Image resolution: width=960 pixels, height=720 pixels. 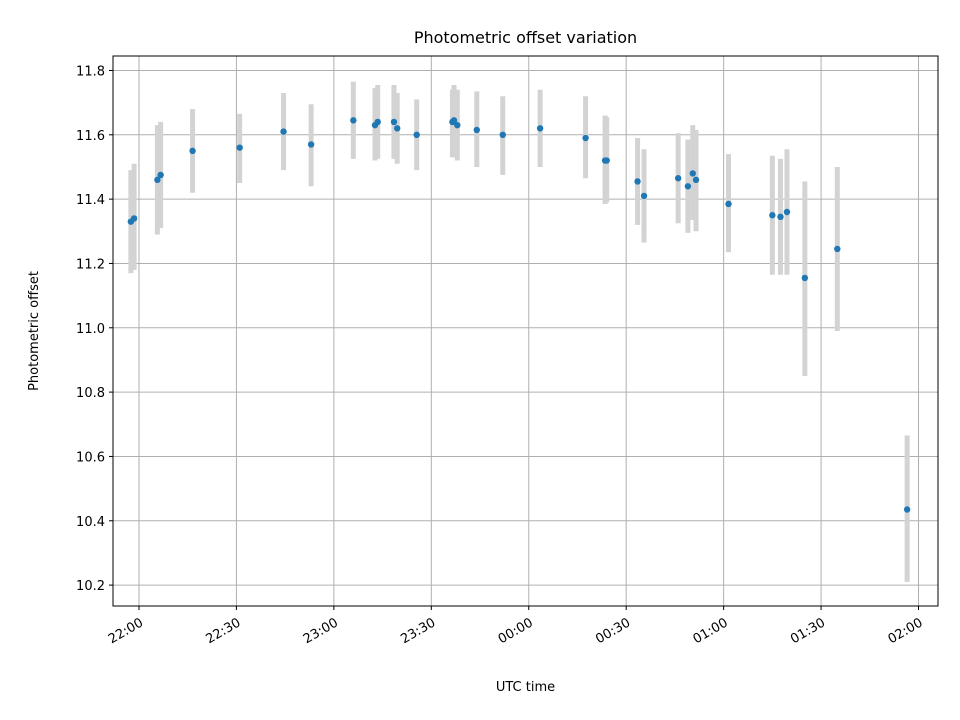 What do you see at coordinates (90, 71) in the screenshot?
I see `y-tick-label: 11.8` at bounding box center [90, 71].